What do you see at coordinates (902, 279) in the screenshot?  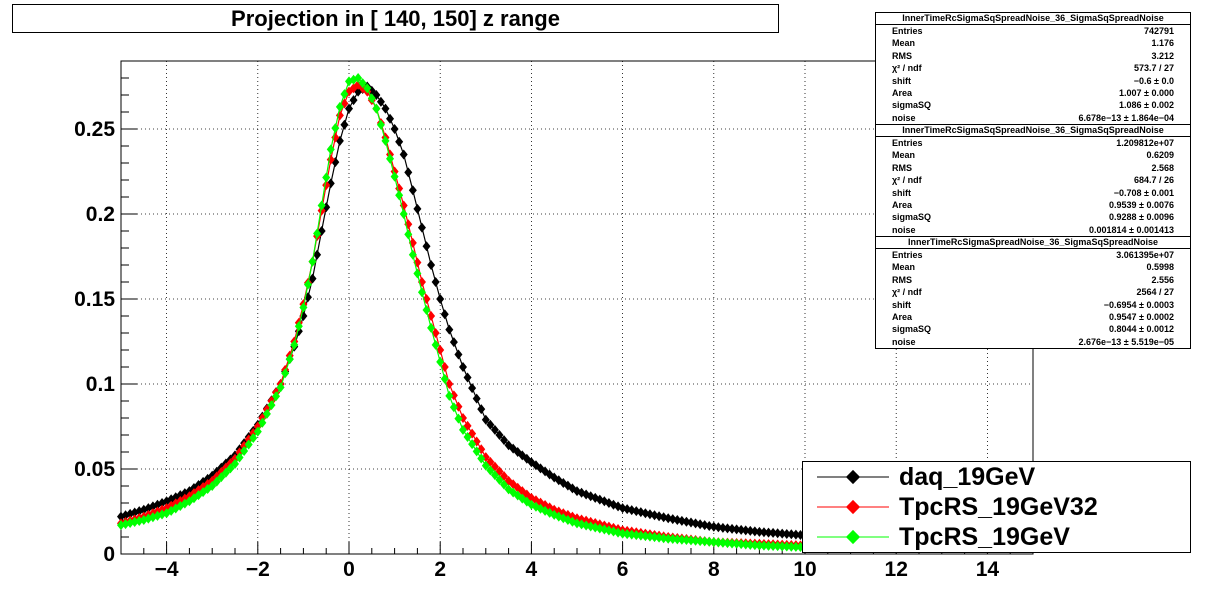 I see `stats-key: RMS` at bounding box center [902, 279].